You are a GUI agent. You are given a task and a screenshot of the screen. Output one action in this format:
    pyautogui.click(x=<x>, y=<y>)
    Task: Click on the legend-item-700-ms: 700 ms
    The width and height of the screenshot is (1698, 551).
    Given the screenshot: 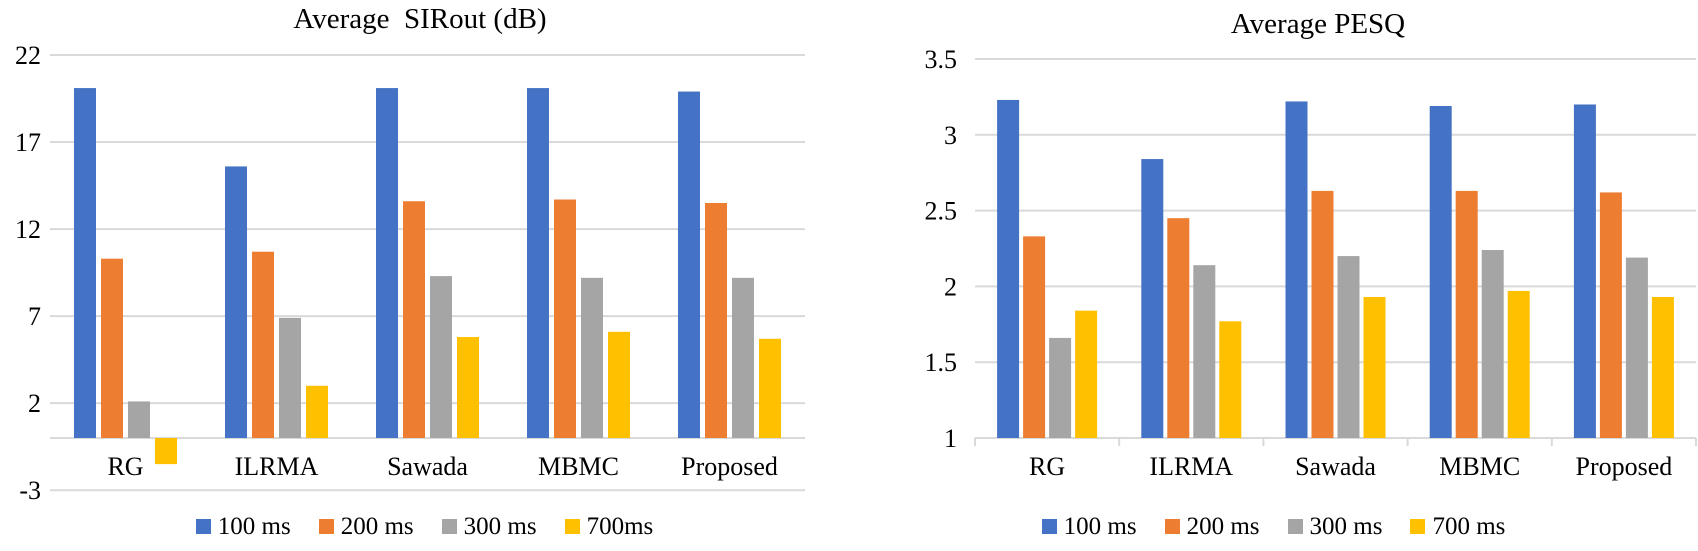 What is the action you would take?
    pyautogui.click(x=1457, y=526)
    